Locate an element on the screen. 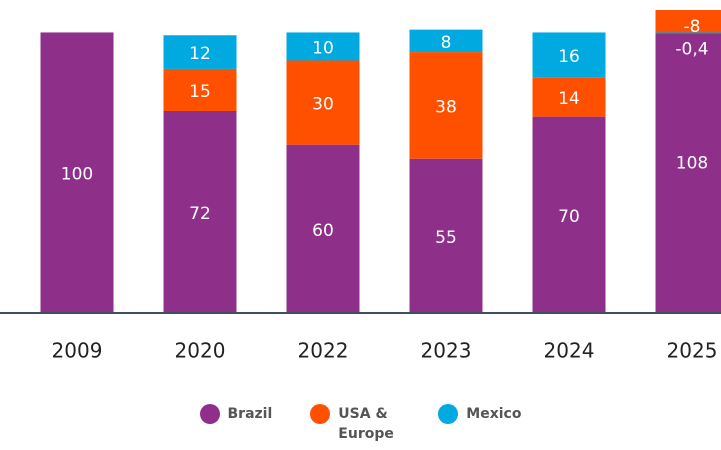  legend-label: Mexico is located at coordinates (494, 414).